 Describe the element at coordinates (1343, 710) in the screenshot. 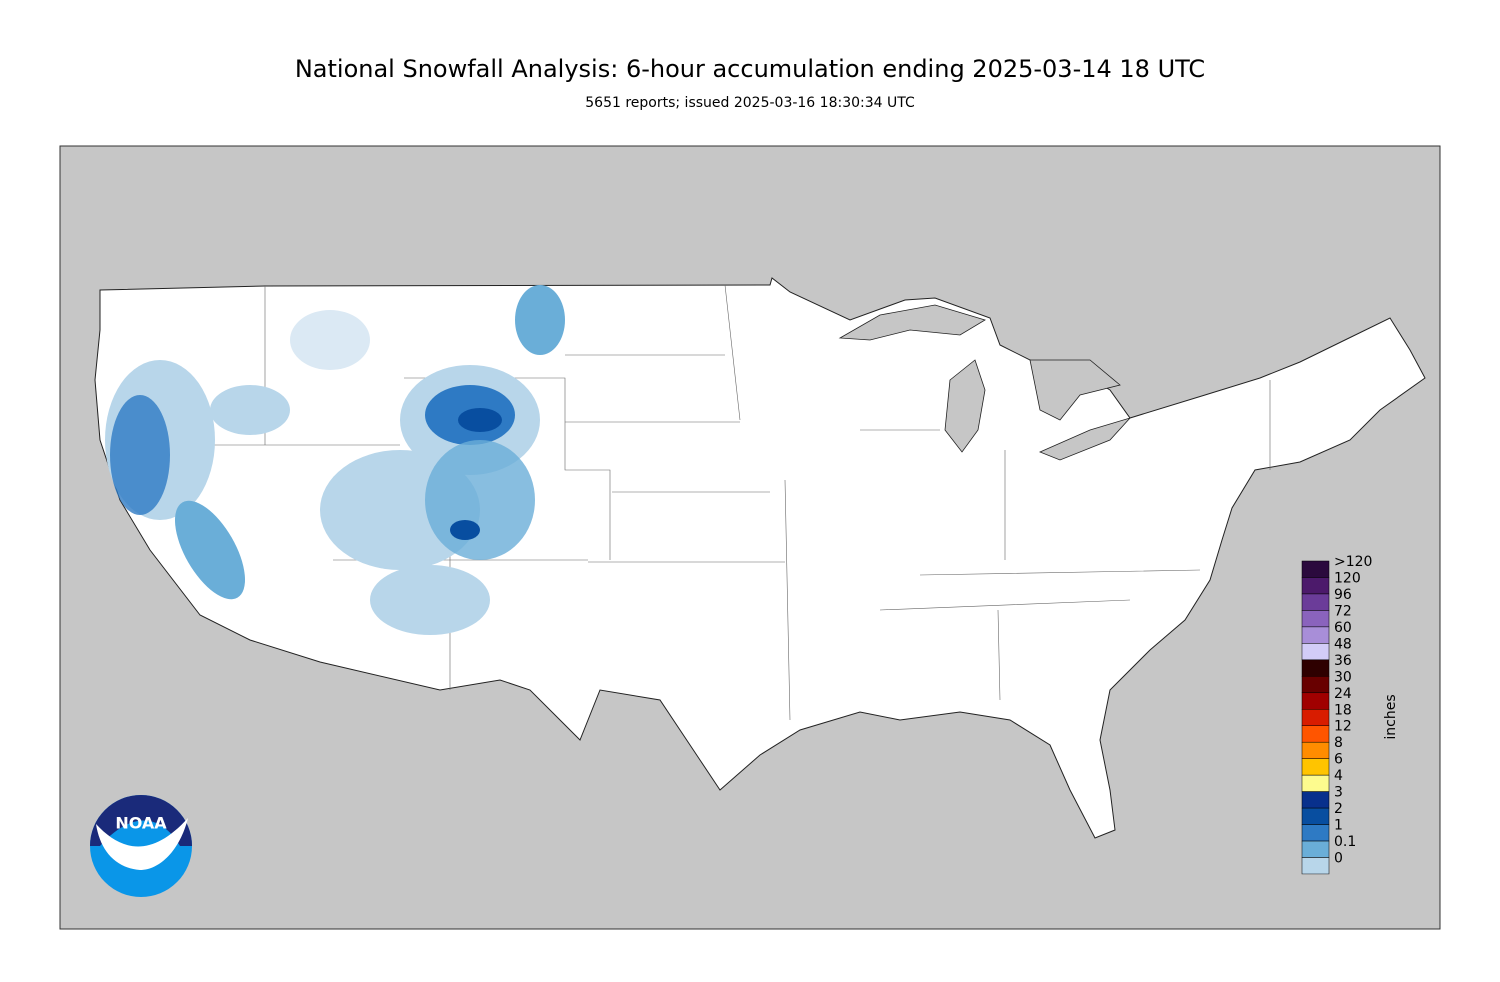

I see `legend-label: 18` at that location.